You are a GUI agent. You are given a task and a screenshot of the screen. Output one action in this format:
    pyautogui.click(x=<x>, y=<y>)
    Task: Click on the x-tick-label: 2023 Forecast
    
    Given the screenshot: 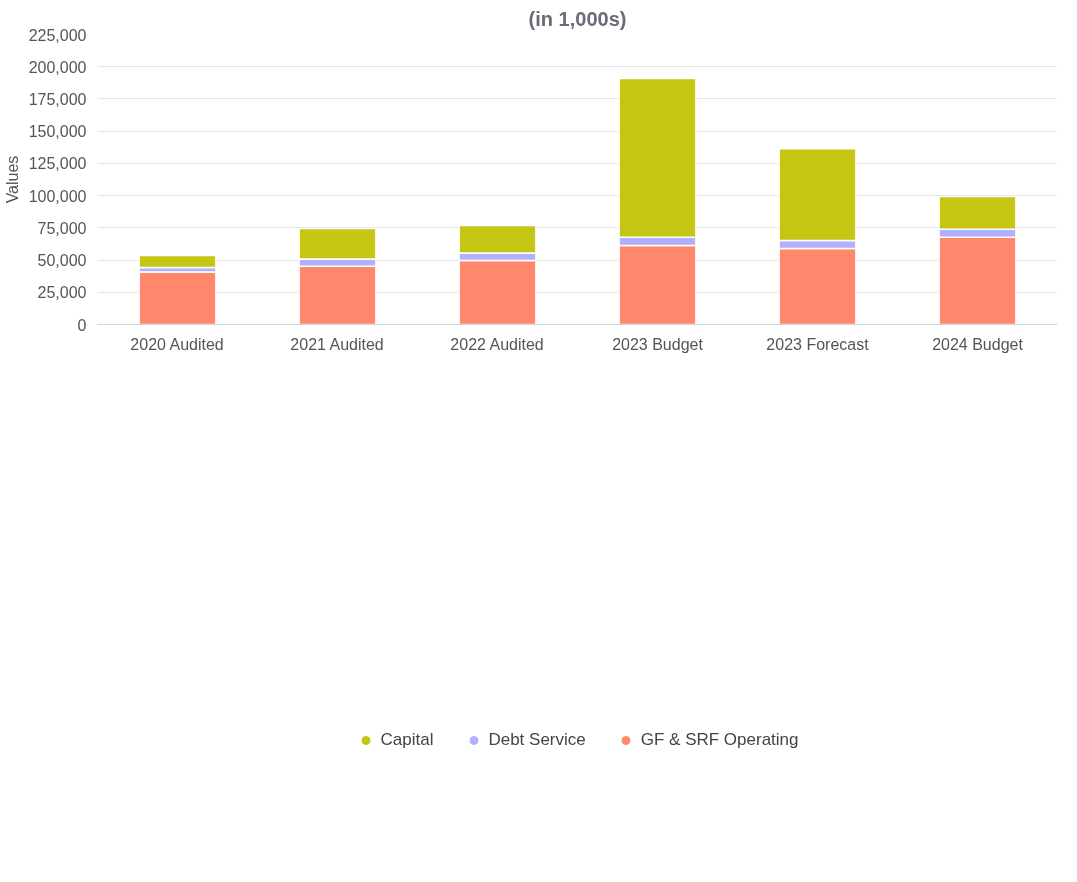 What is the action you would take?
    pyautogui.click(x=818, y=344)
    